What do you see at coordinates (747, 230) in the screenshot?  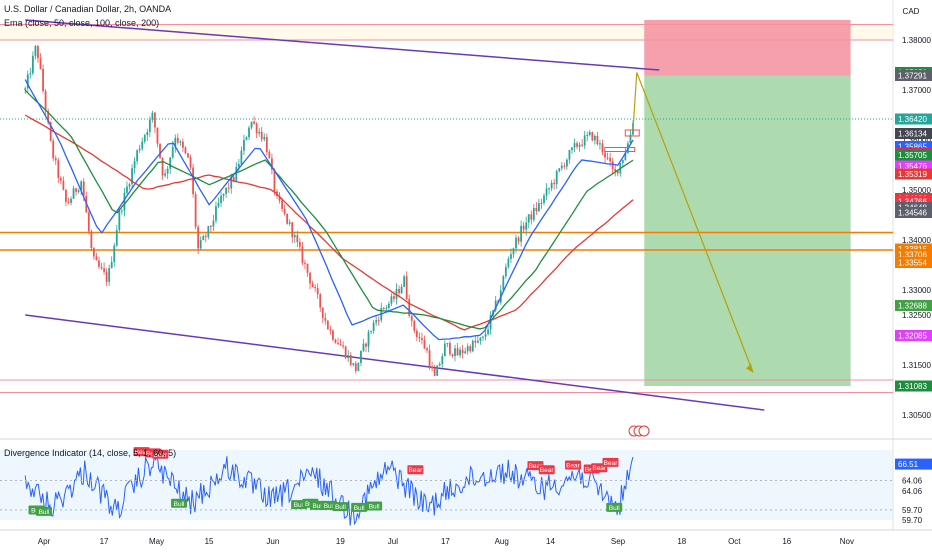 I see `take-profit-zone` at bounding box center [747, 230].